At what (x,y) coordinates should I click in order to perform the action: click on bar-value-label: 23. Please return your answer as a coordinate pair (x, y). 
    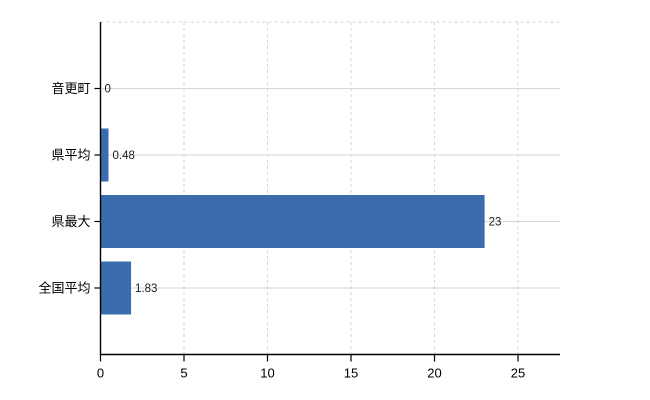
    Looking at the image, I should click on (495, 223).